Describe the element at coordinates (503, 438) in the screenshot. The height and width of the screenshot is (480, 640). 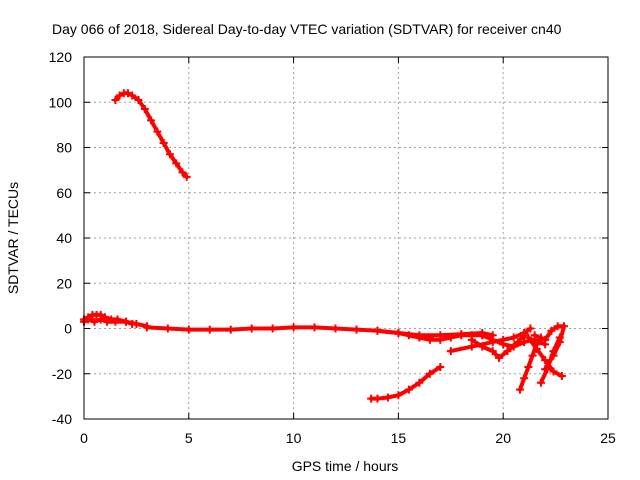
I see `x-tick-label: 20` at that location.